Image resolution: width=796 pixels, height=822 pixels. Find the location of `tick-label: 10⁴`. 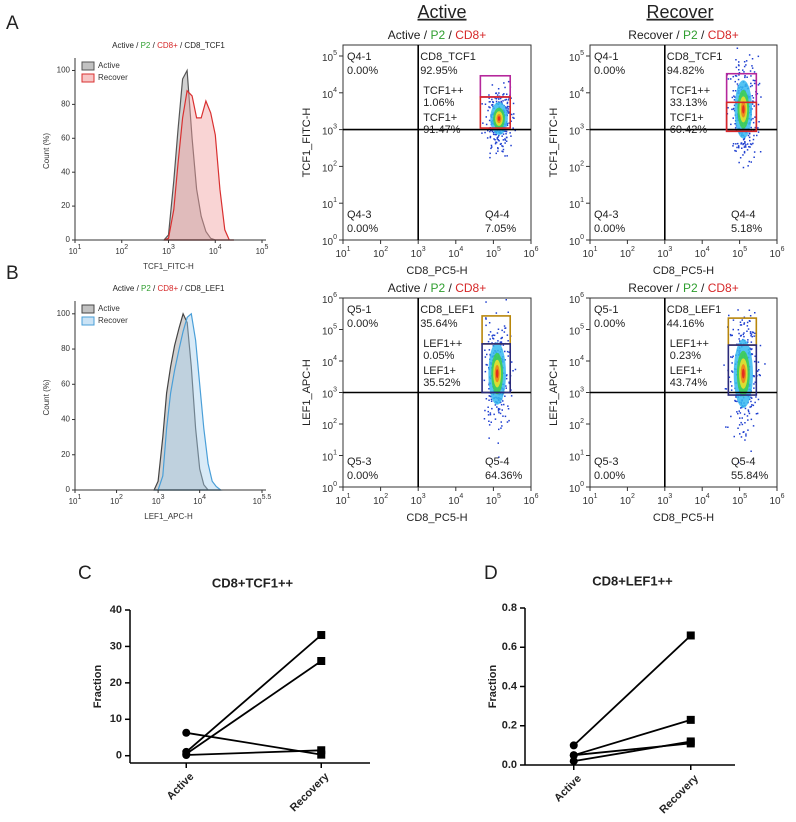

tick-label: 10⁴ is located at coordinates (576, 362).